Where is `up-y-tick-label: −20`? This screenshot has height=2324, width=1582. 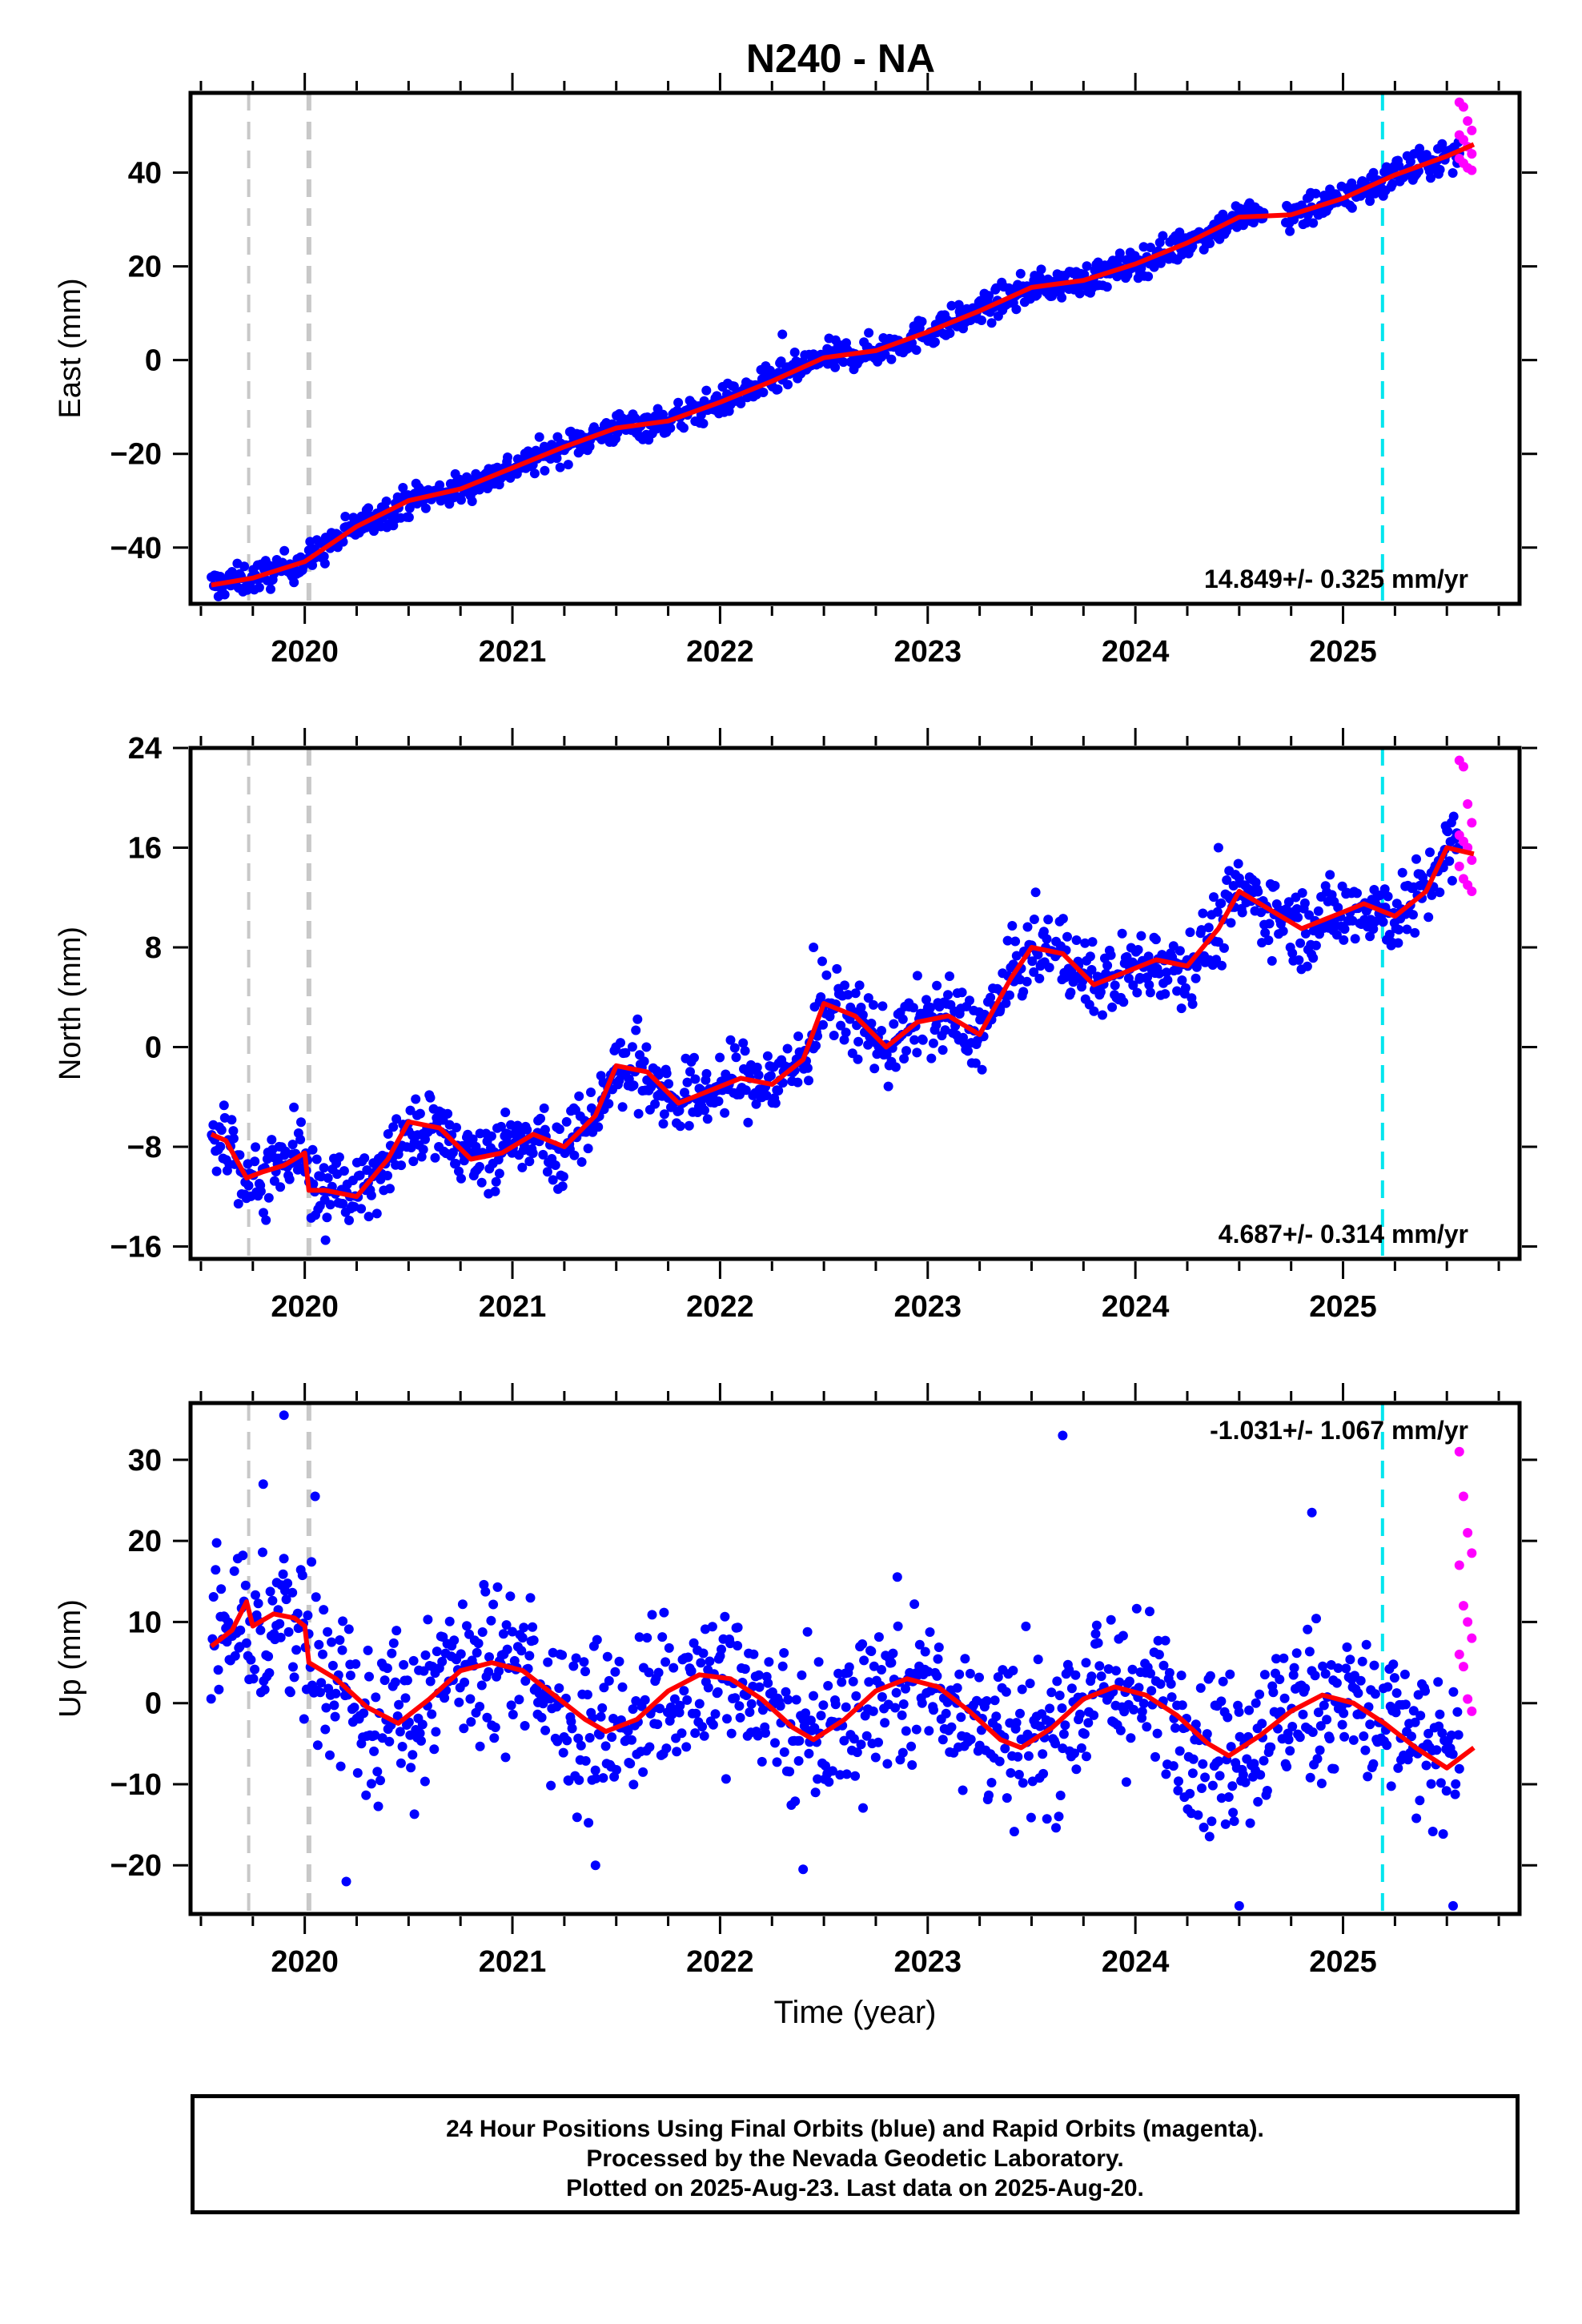
up-y-tick-label: −20 is located at coordinates (136, 1866).